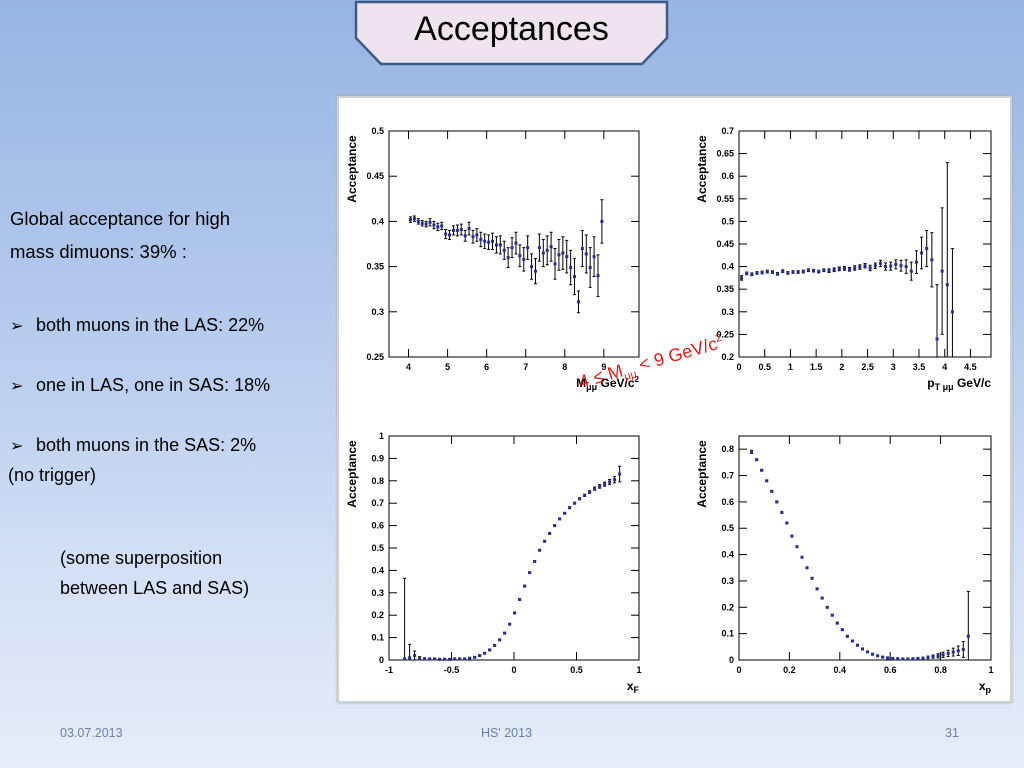 The image size is (1024, 768). I want to click on y-tick-label: 1, so click(381, 436).